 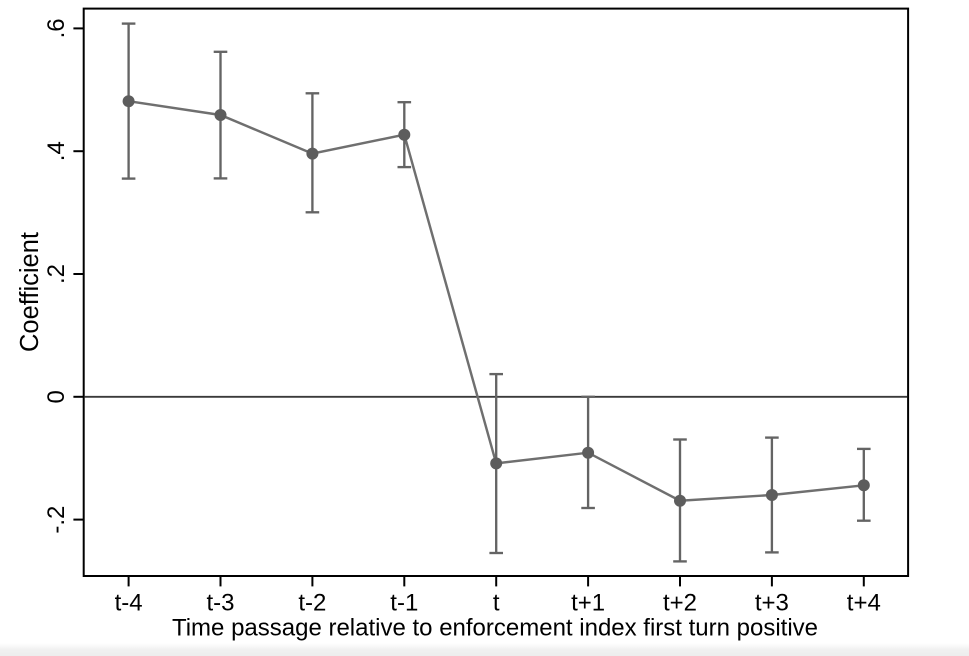 I want to click on svg-text: t-3, so click(x=220, y=603).